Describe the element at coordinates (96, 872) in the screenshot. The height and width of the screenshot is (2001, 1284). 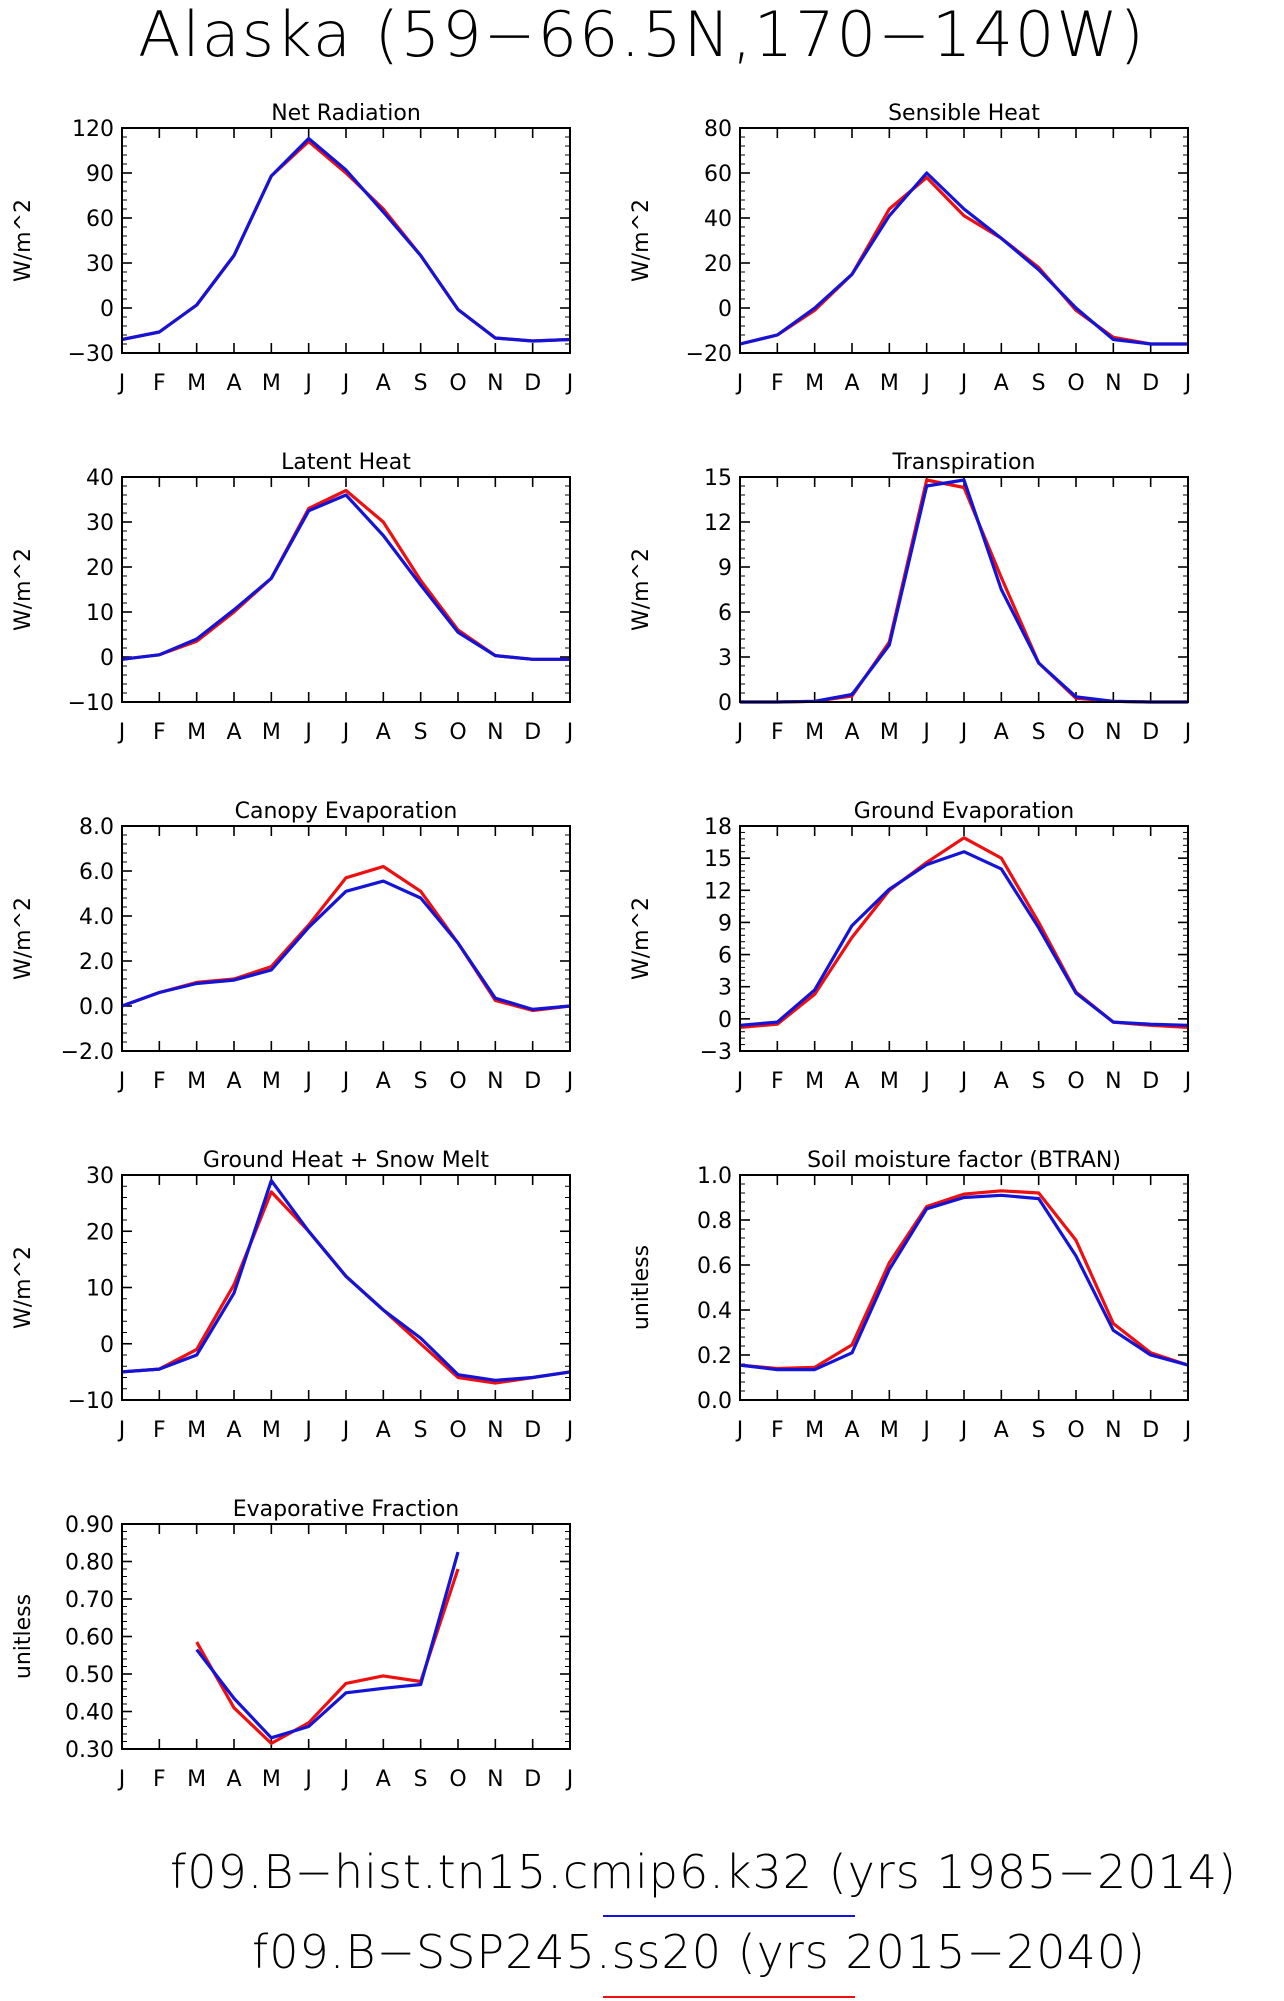
I see `y-tick-label: 6.0` at that location.